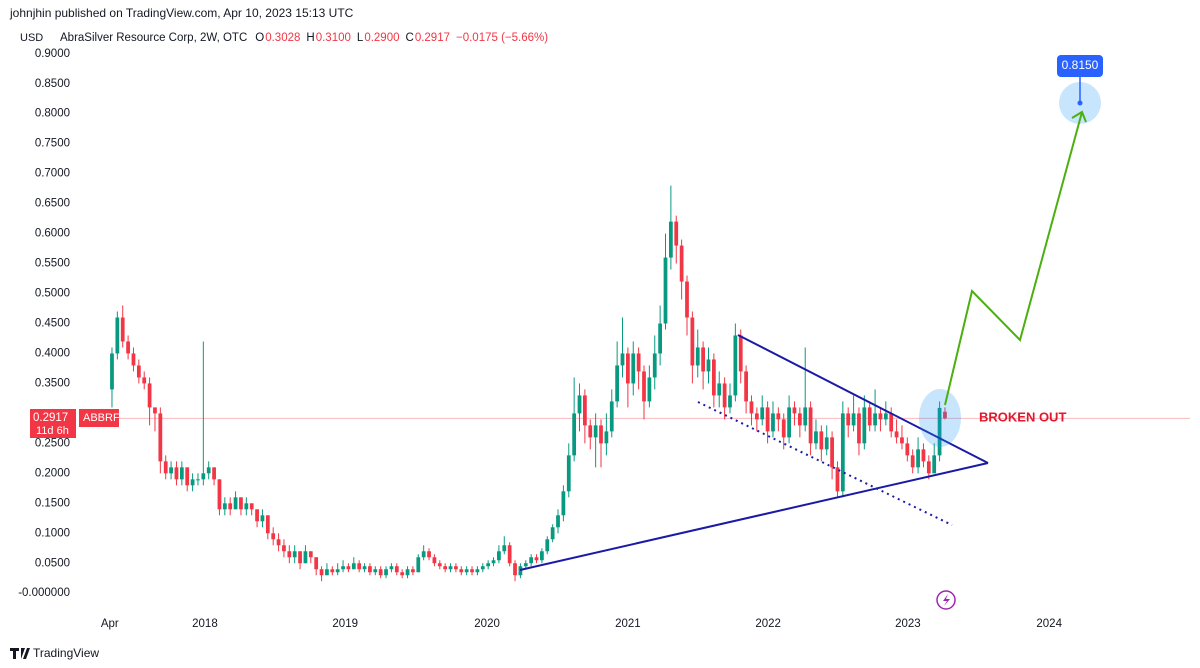 The height and width of the screenshot is (668, 1200). What do you see at coordinates (52, 114) in the screenshot?
I see `y-tick-label: 0.8000` at bounding box center [52, 114].